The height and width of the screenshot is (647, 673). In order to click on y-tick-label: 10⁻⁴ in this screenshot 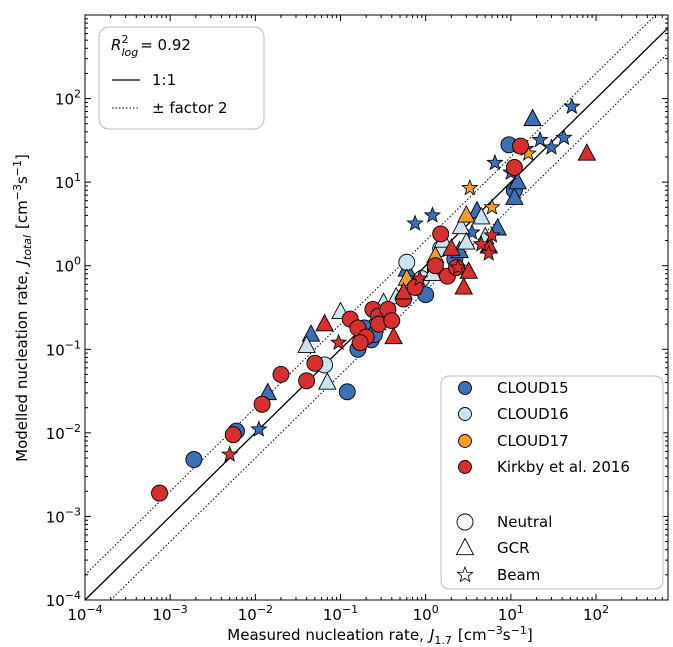, I will do `click(63, 599)`.